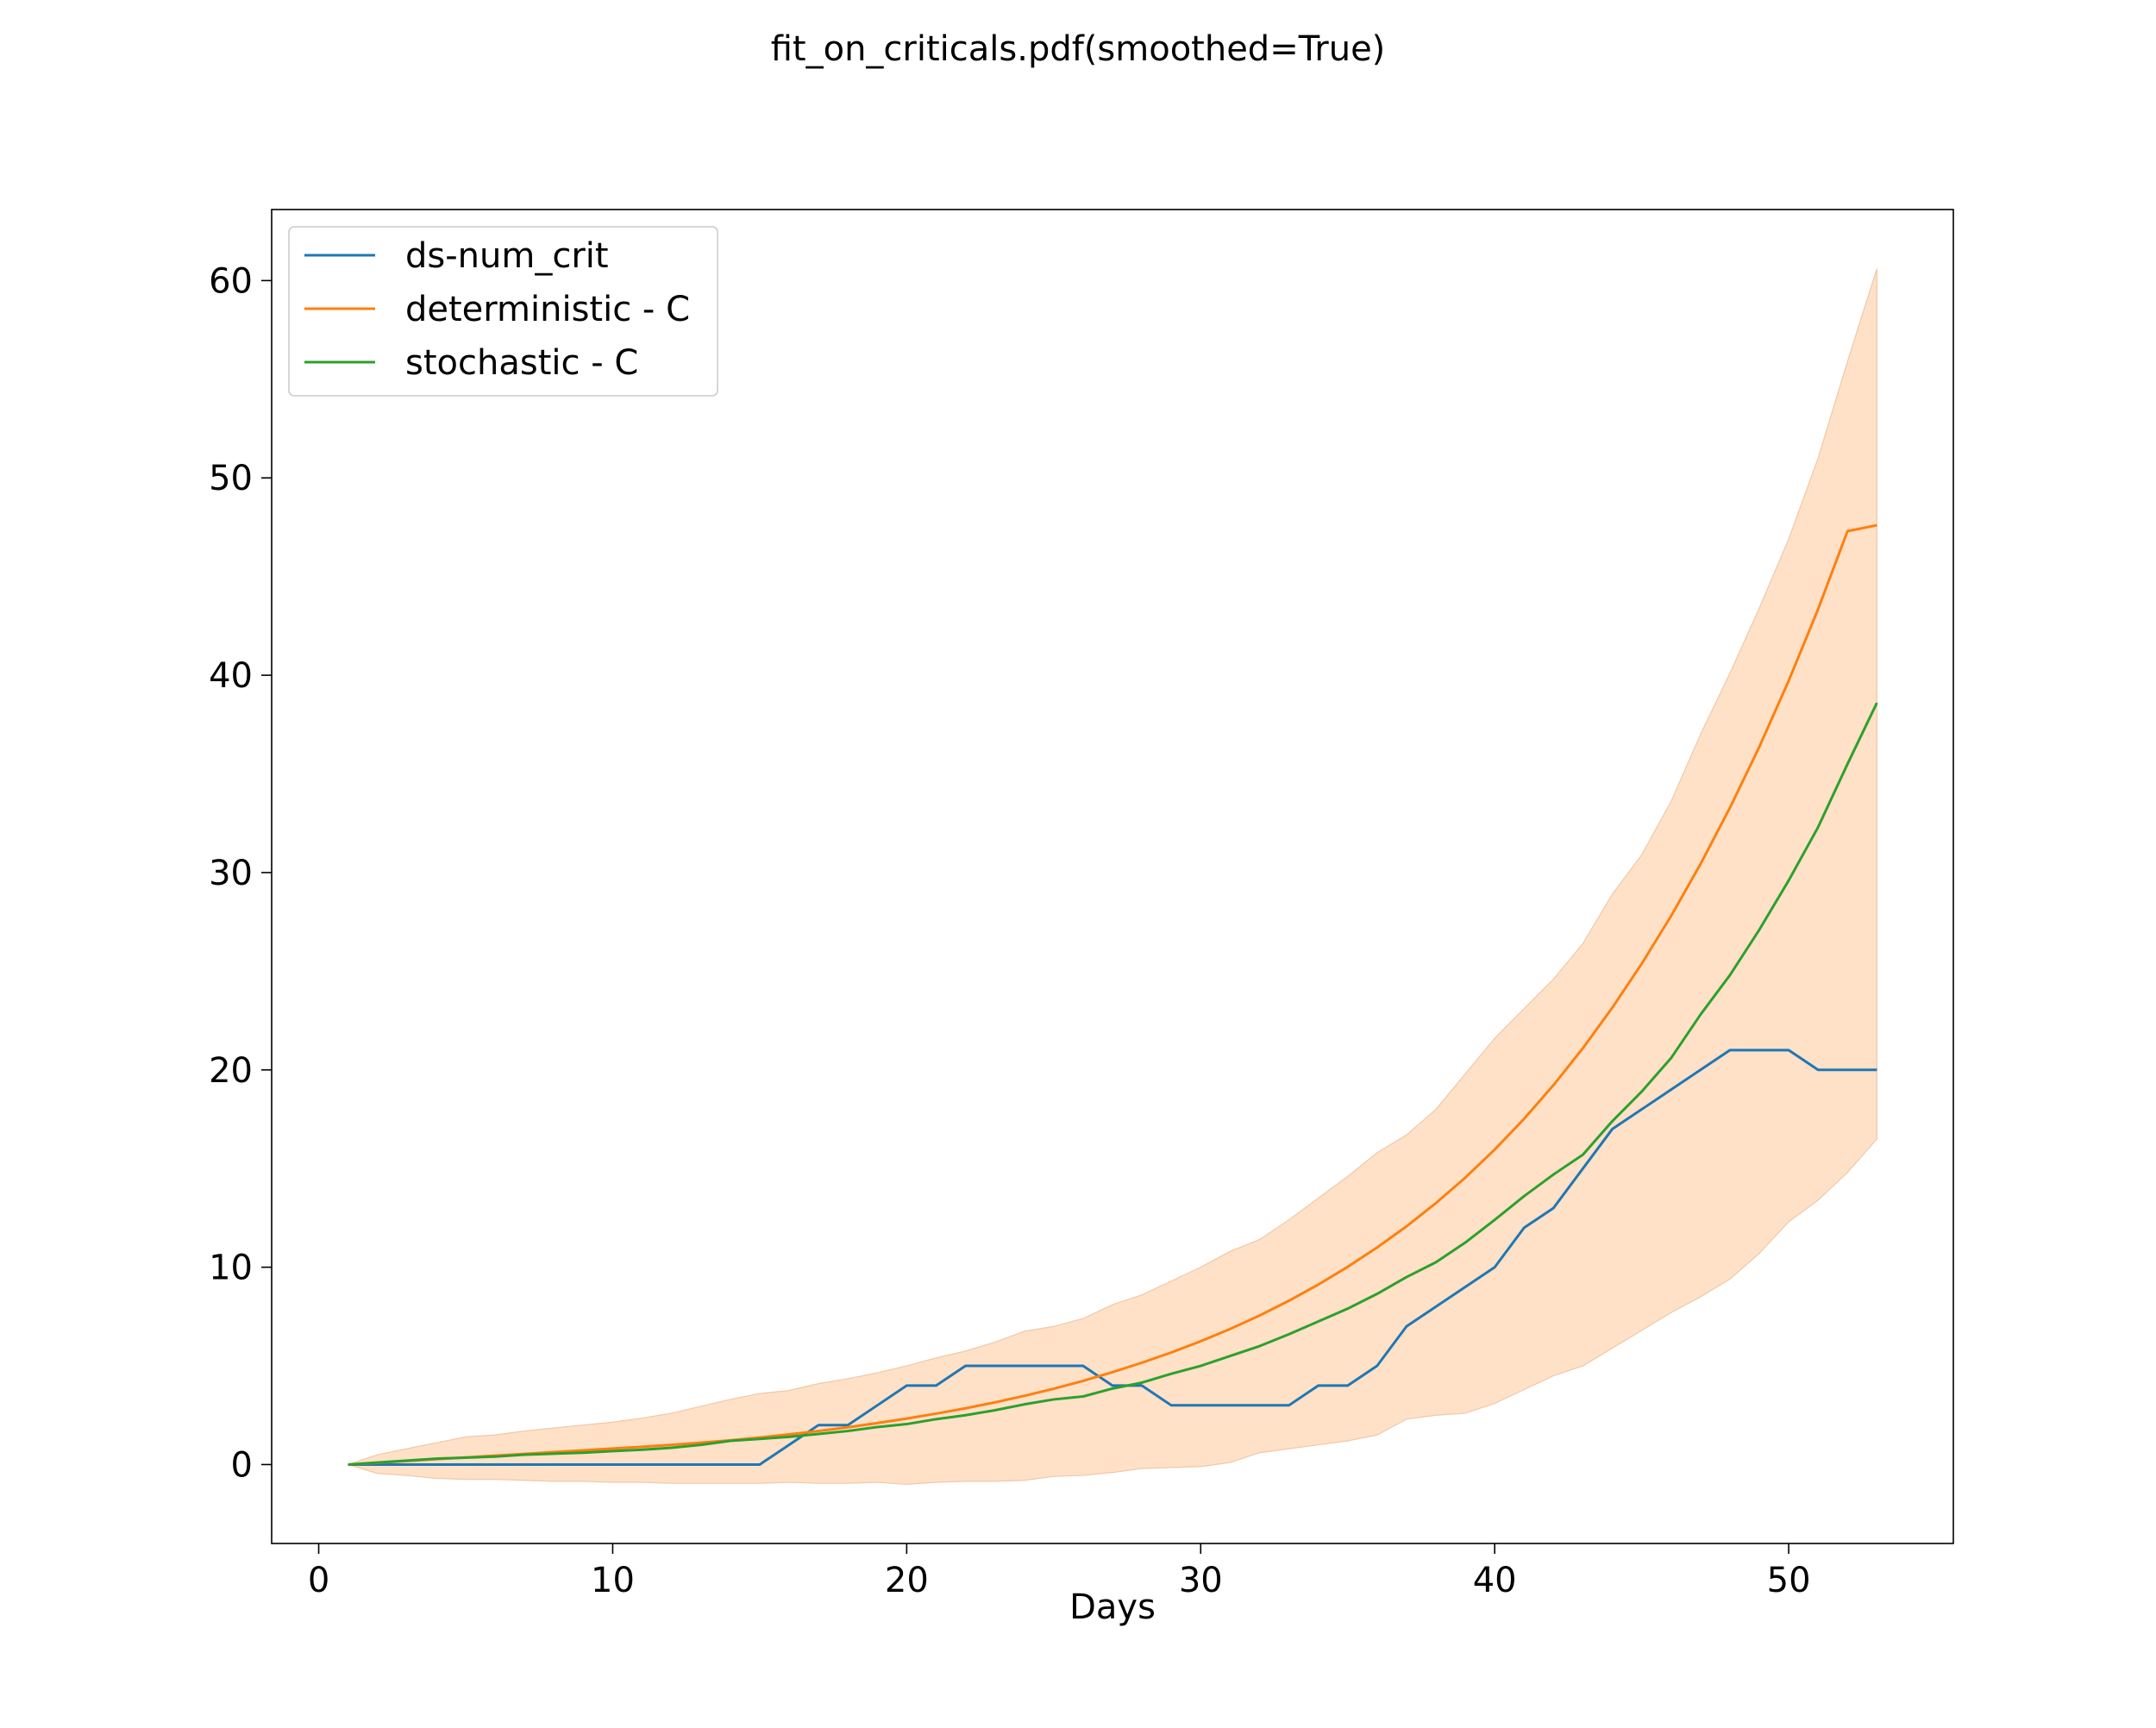  I want to click on x-tick-label: 20, so click(907, 1581).